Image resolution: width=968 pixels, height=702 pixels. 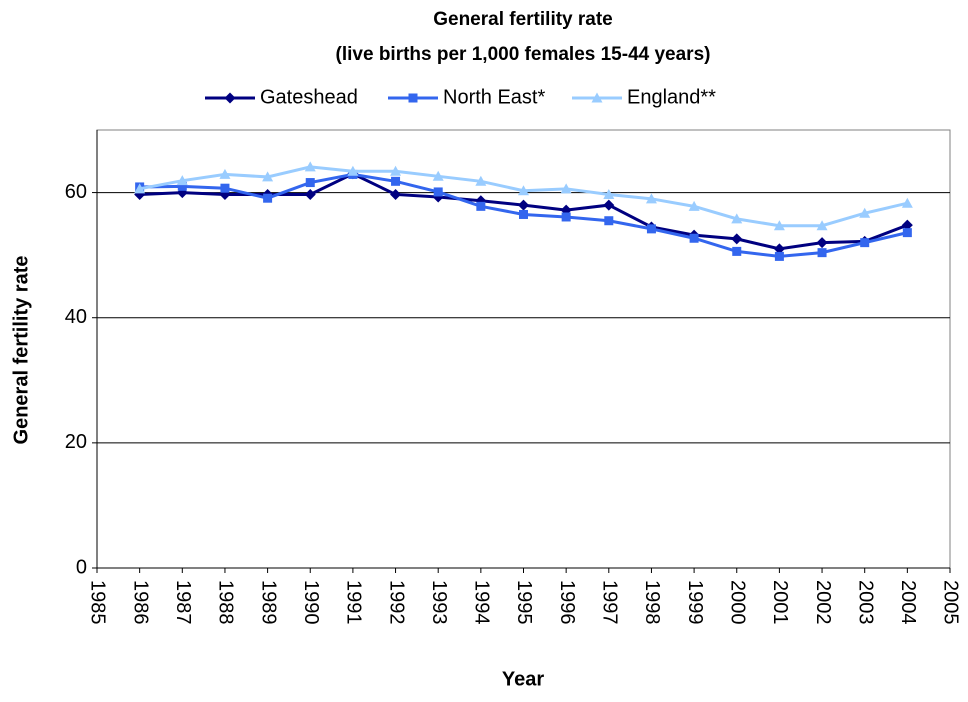 What do you see at coordinates (524, 602) in the screenshot?
I see `x-tick-label: 1995` at bounding box center [524, 602].